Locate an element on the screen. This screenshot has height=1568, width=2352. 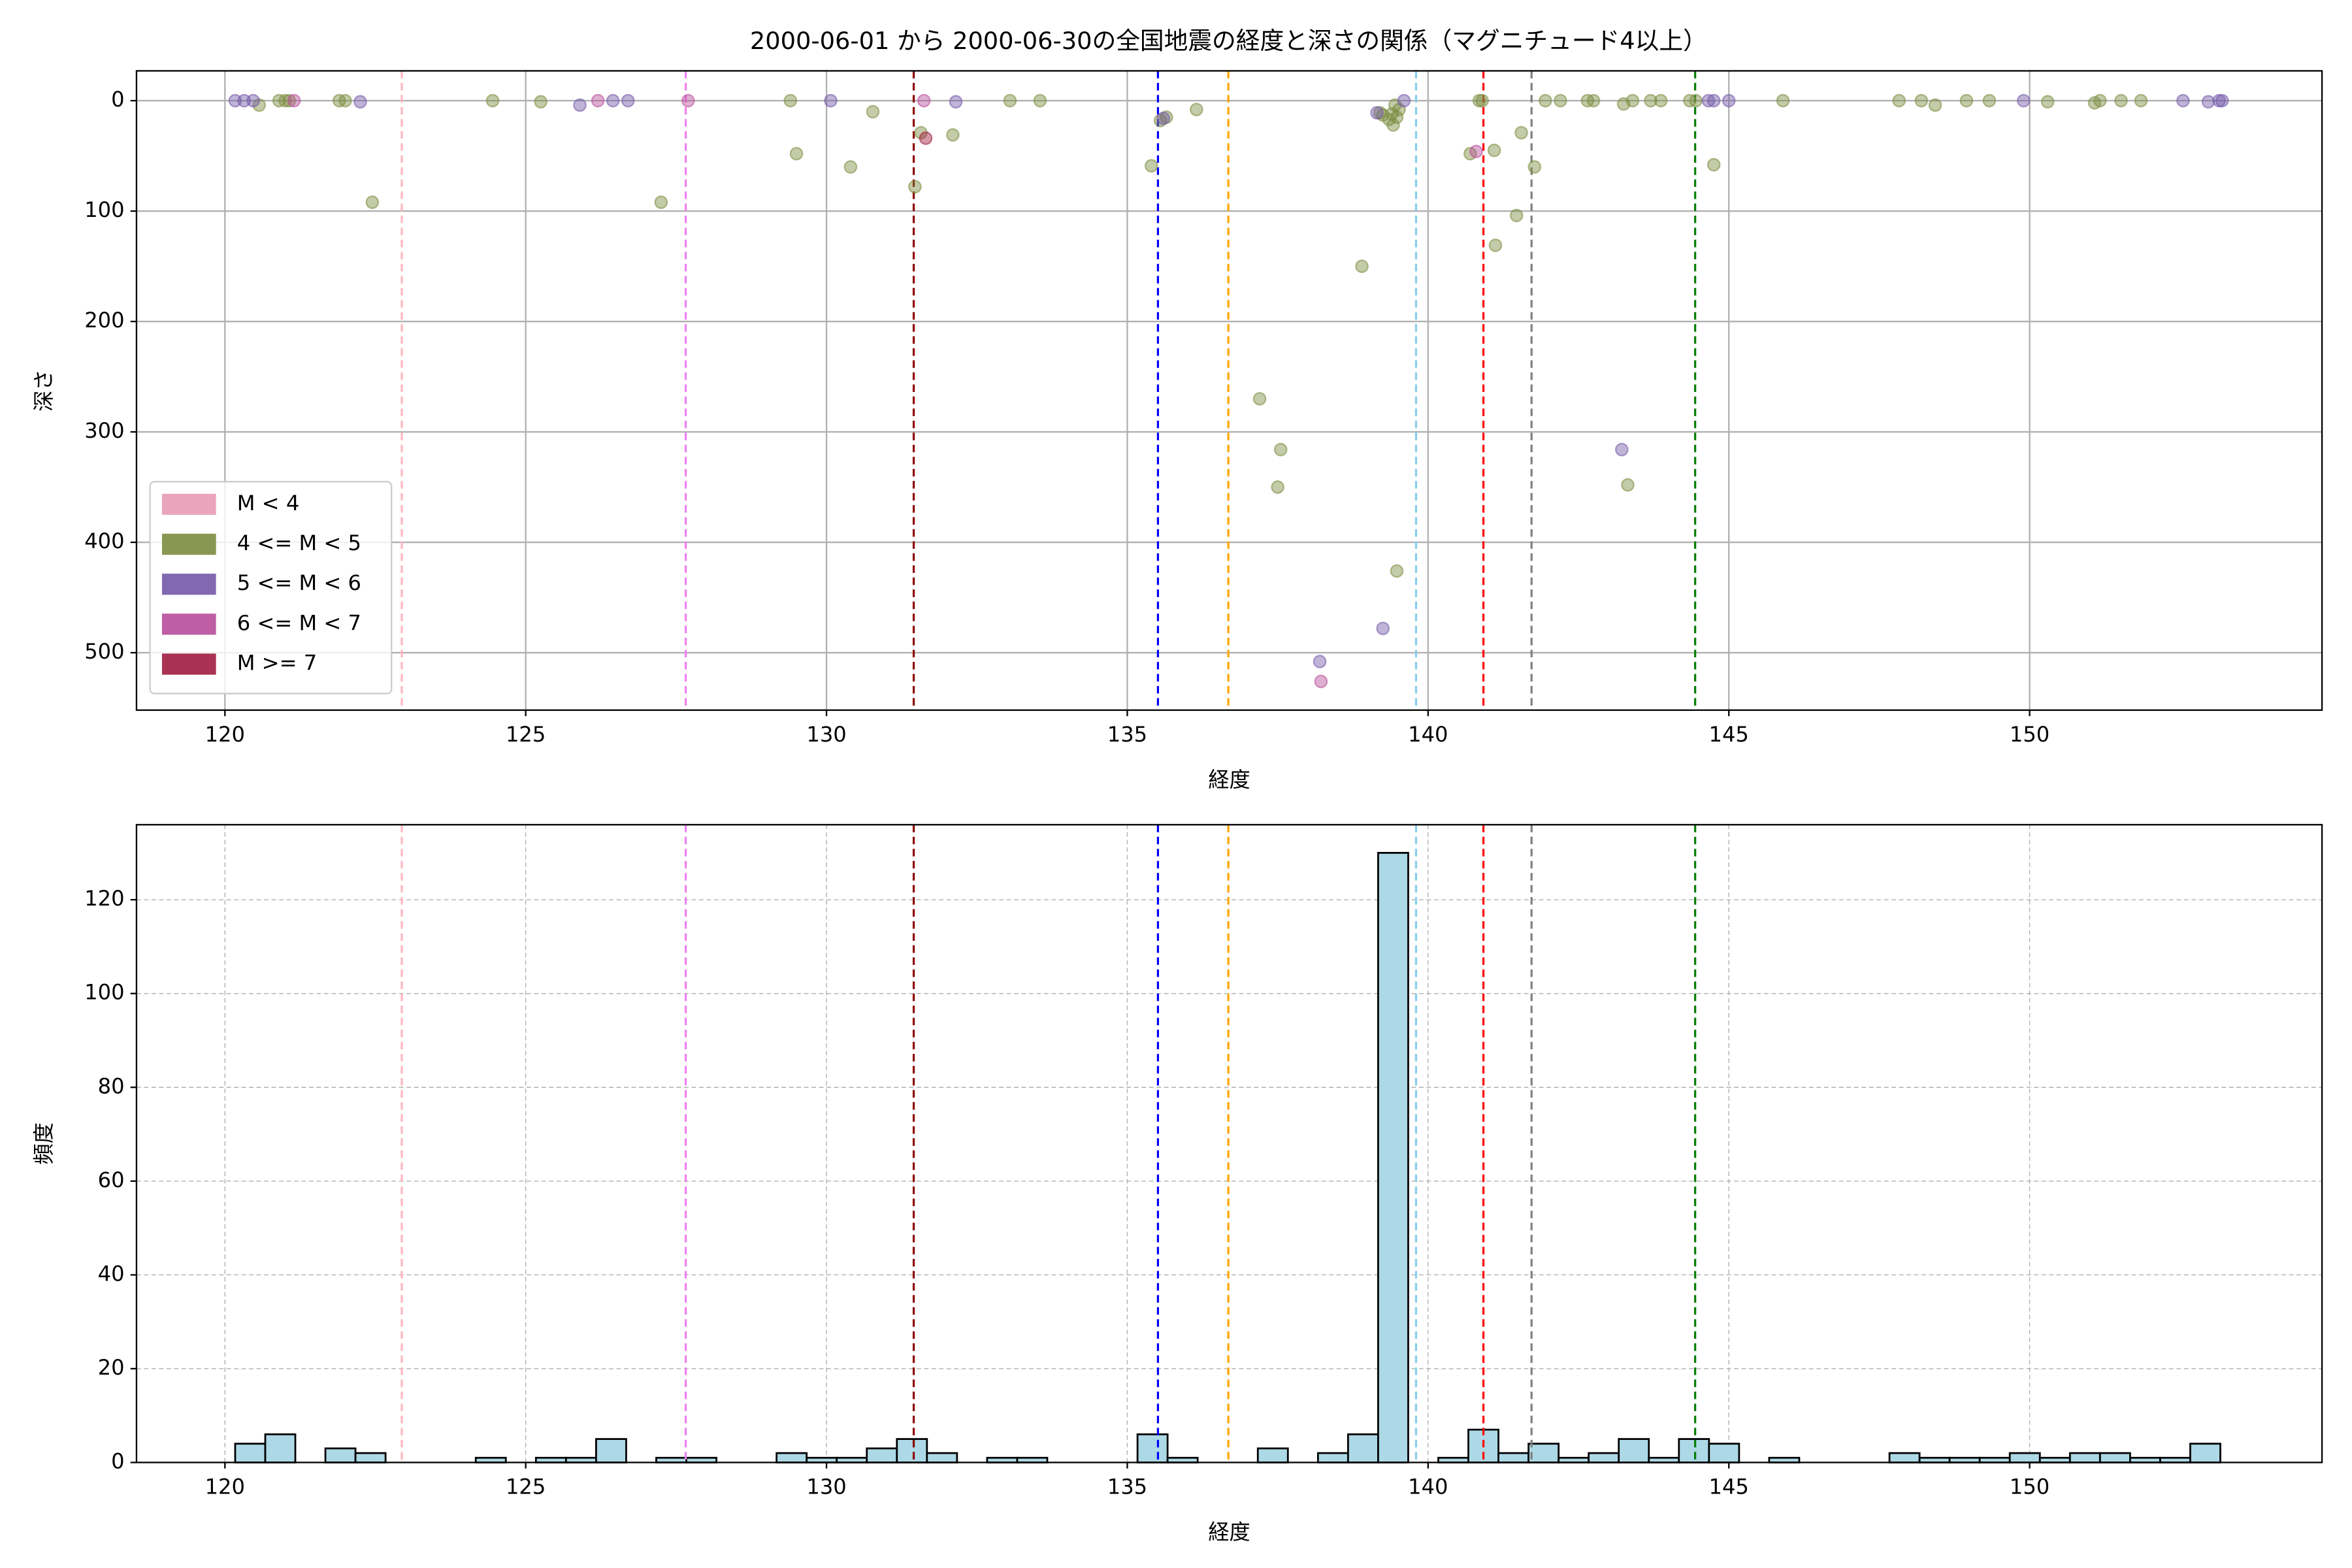
y-axis-label: 深さ is located at coordinates (43, 390).